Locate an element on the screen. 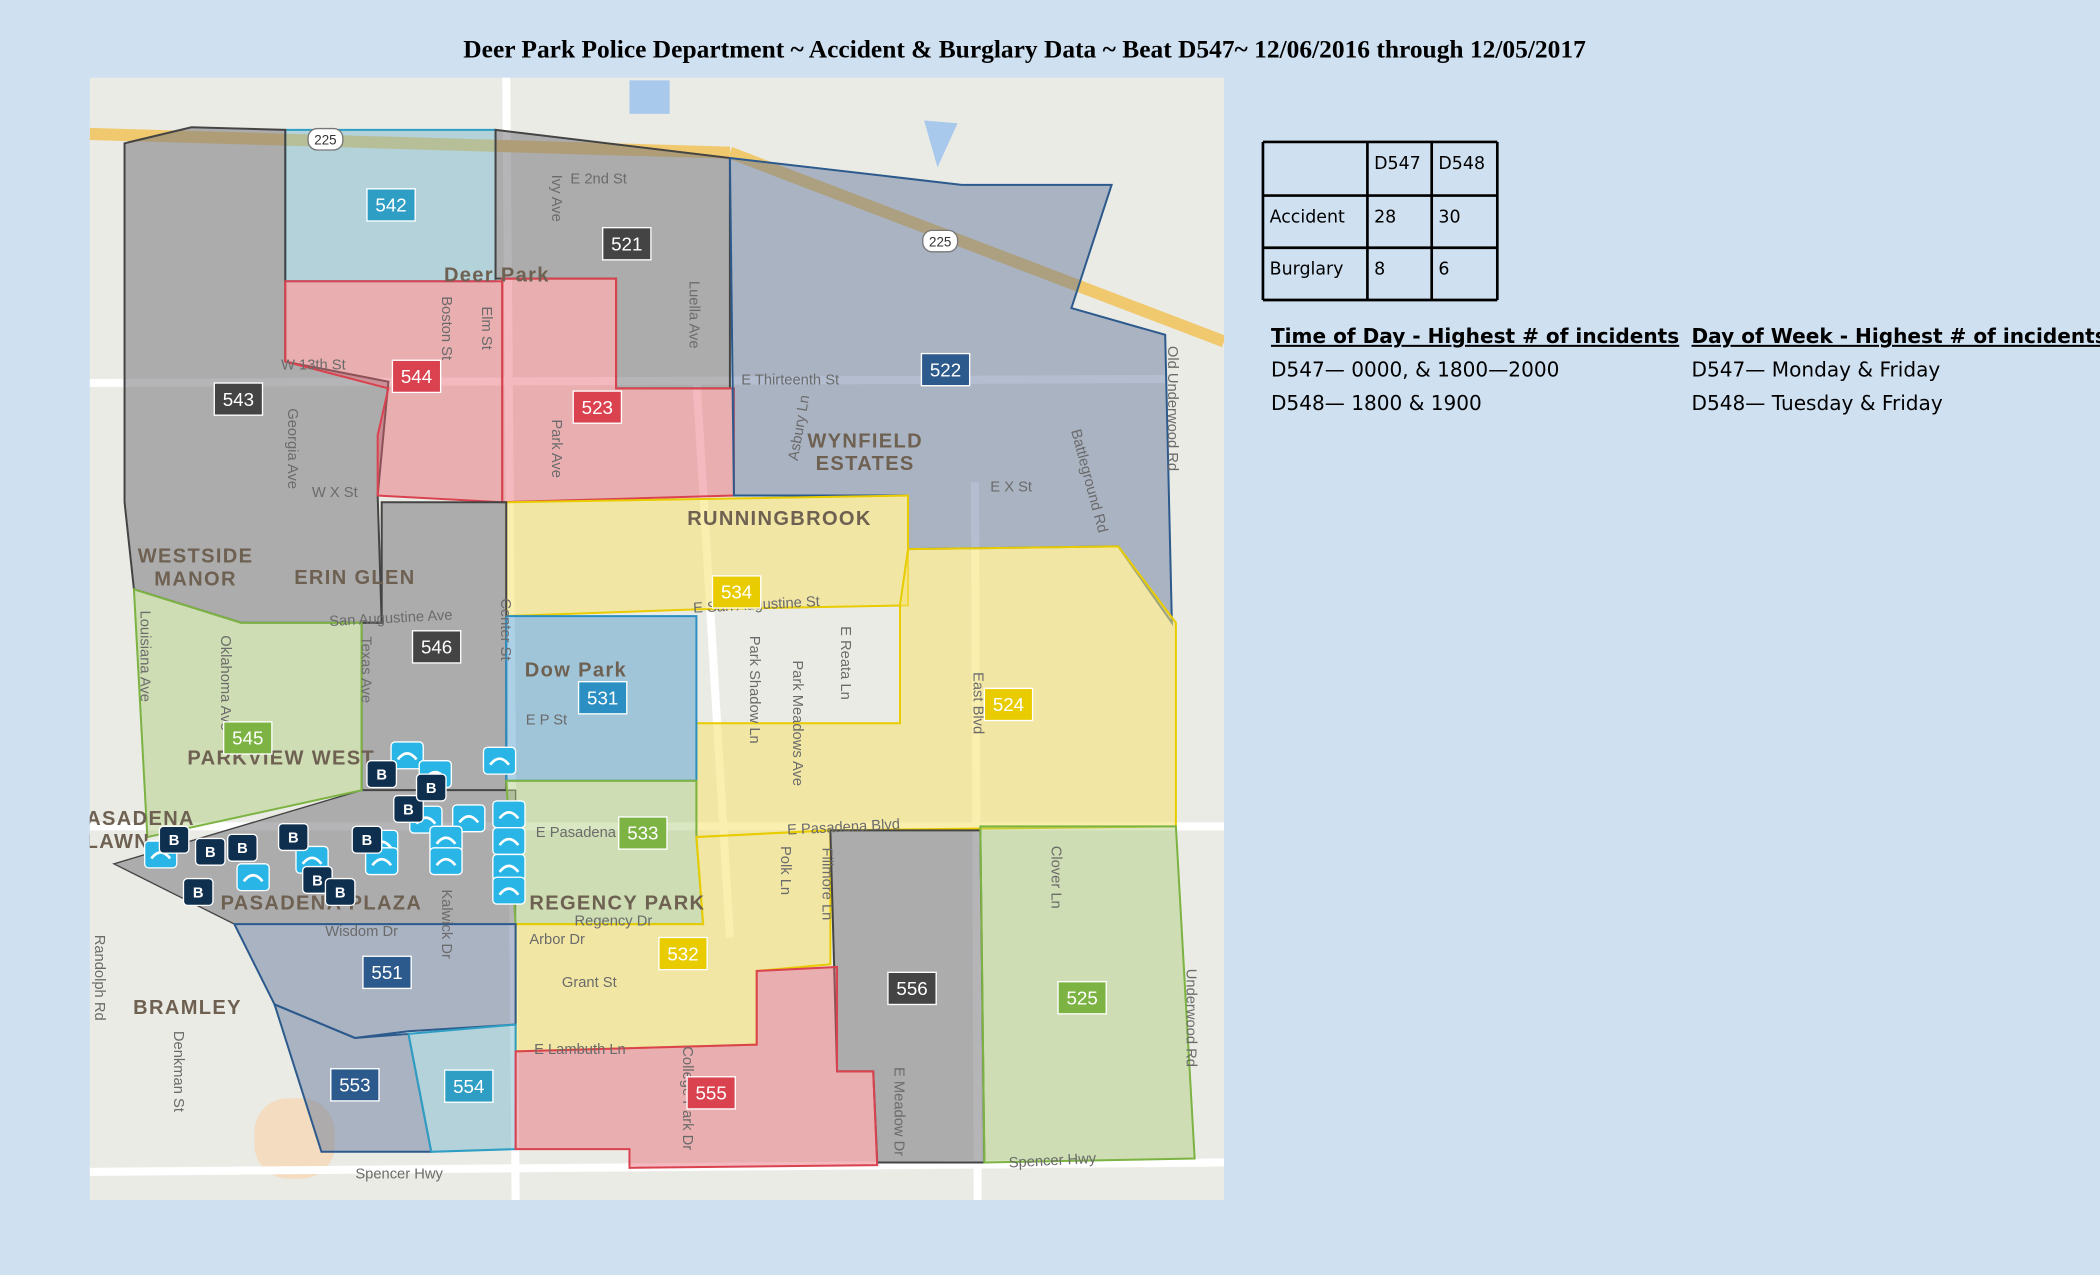  beat-label: 522 is located at coordinates (945, 369).